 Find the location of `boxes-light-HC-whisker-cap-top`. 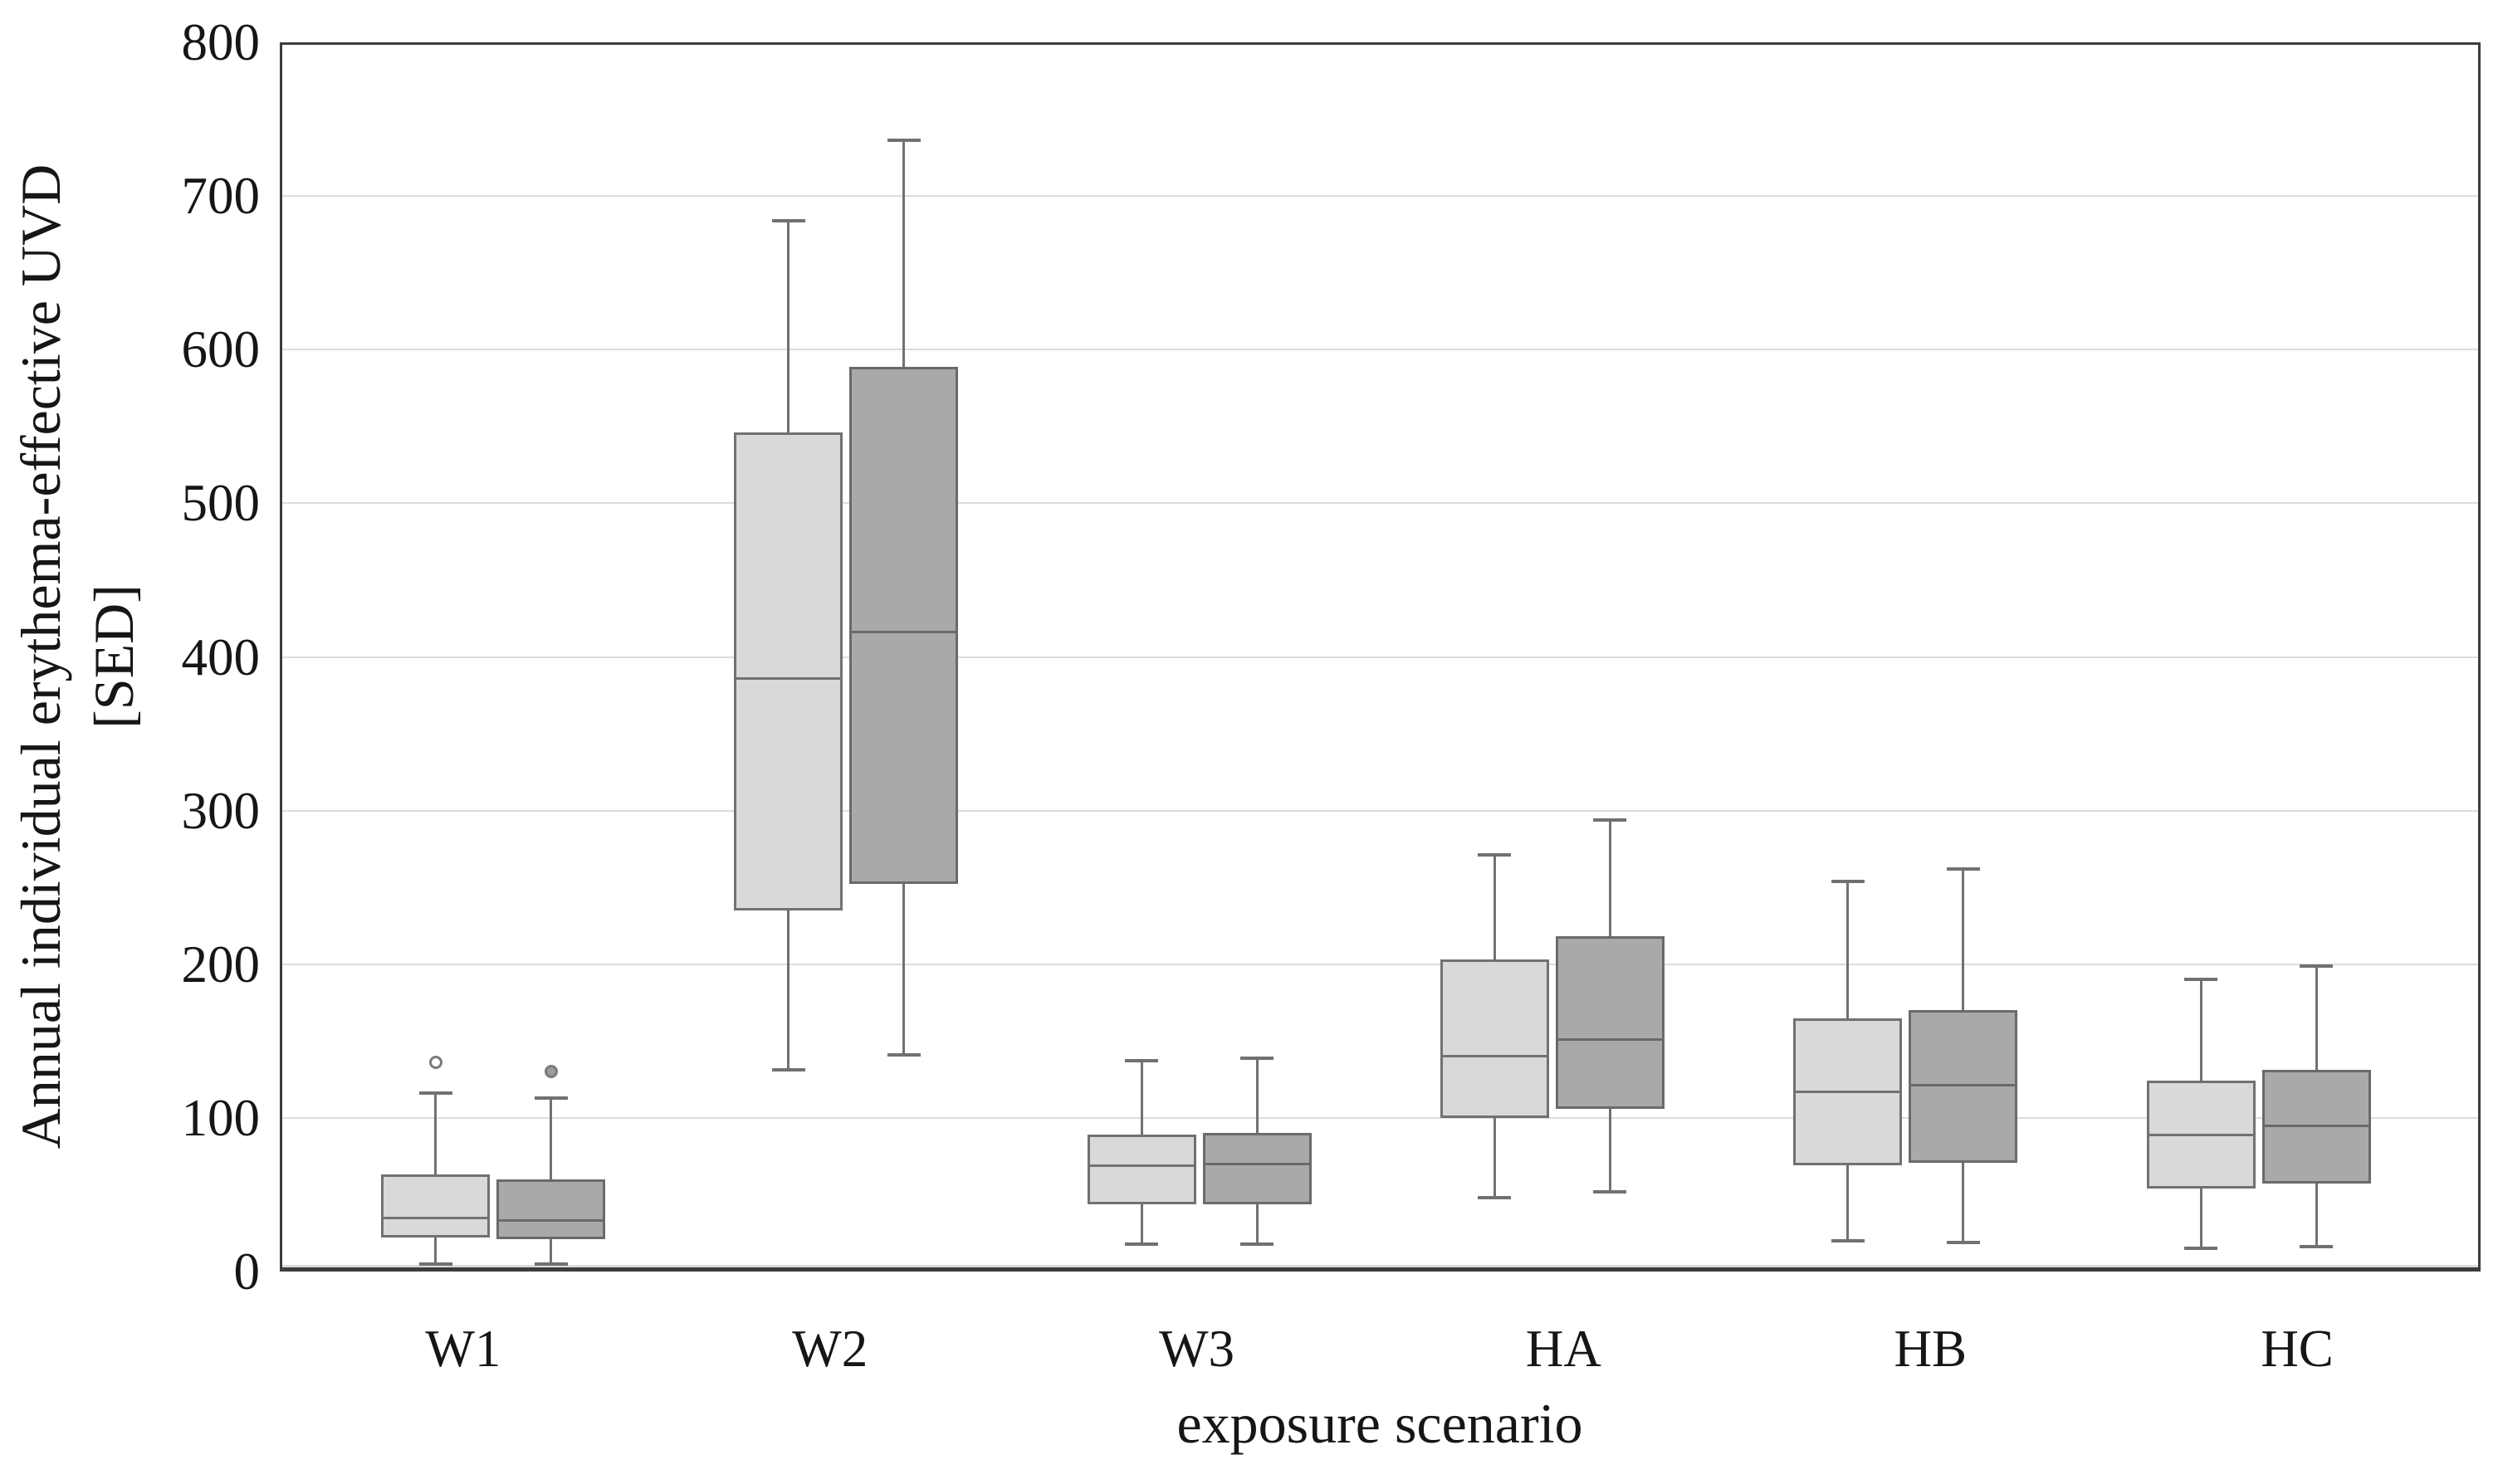

boxes-light-HC-whisker-cap-top is located at coordinates (2200, 980).